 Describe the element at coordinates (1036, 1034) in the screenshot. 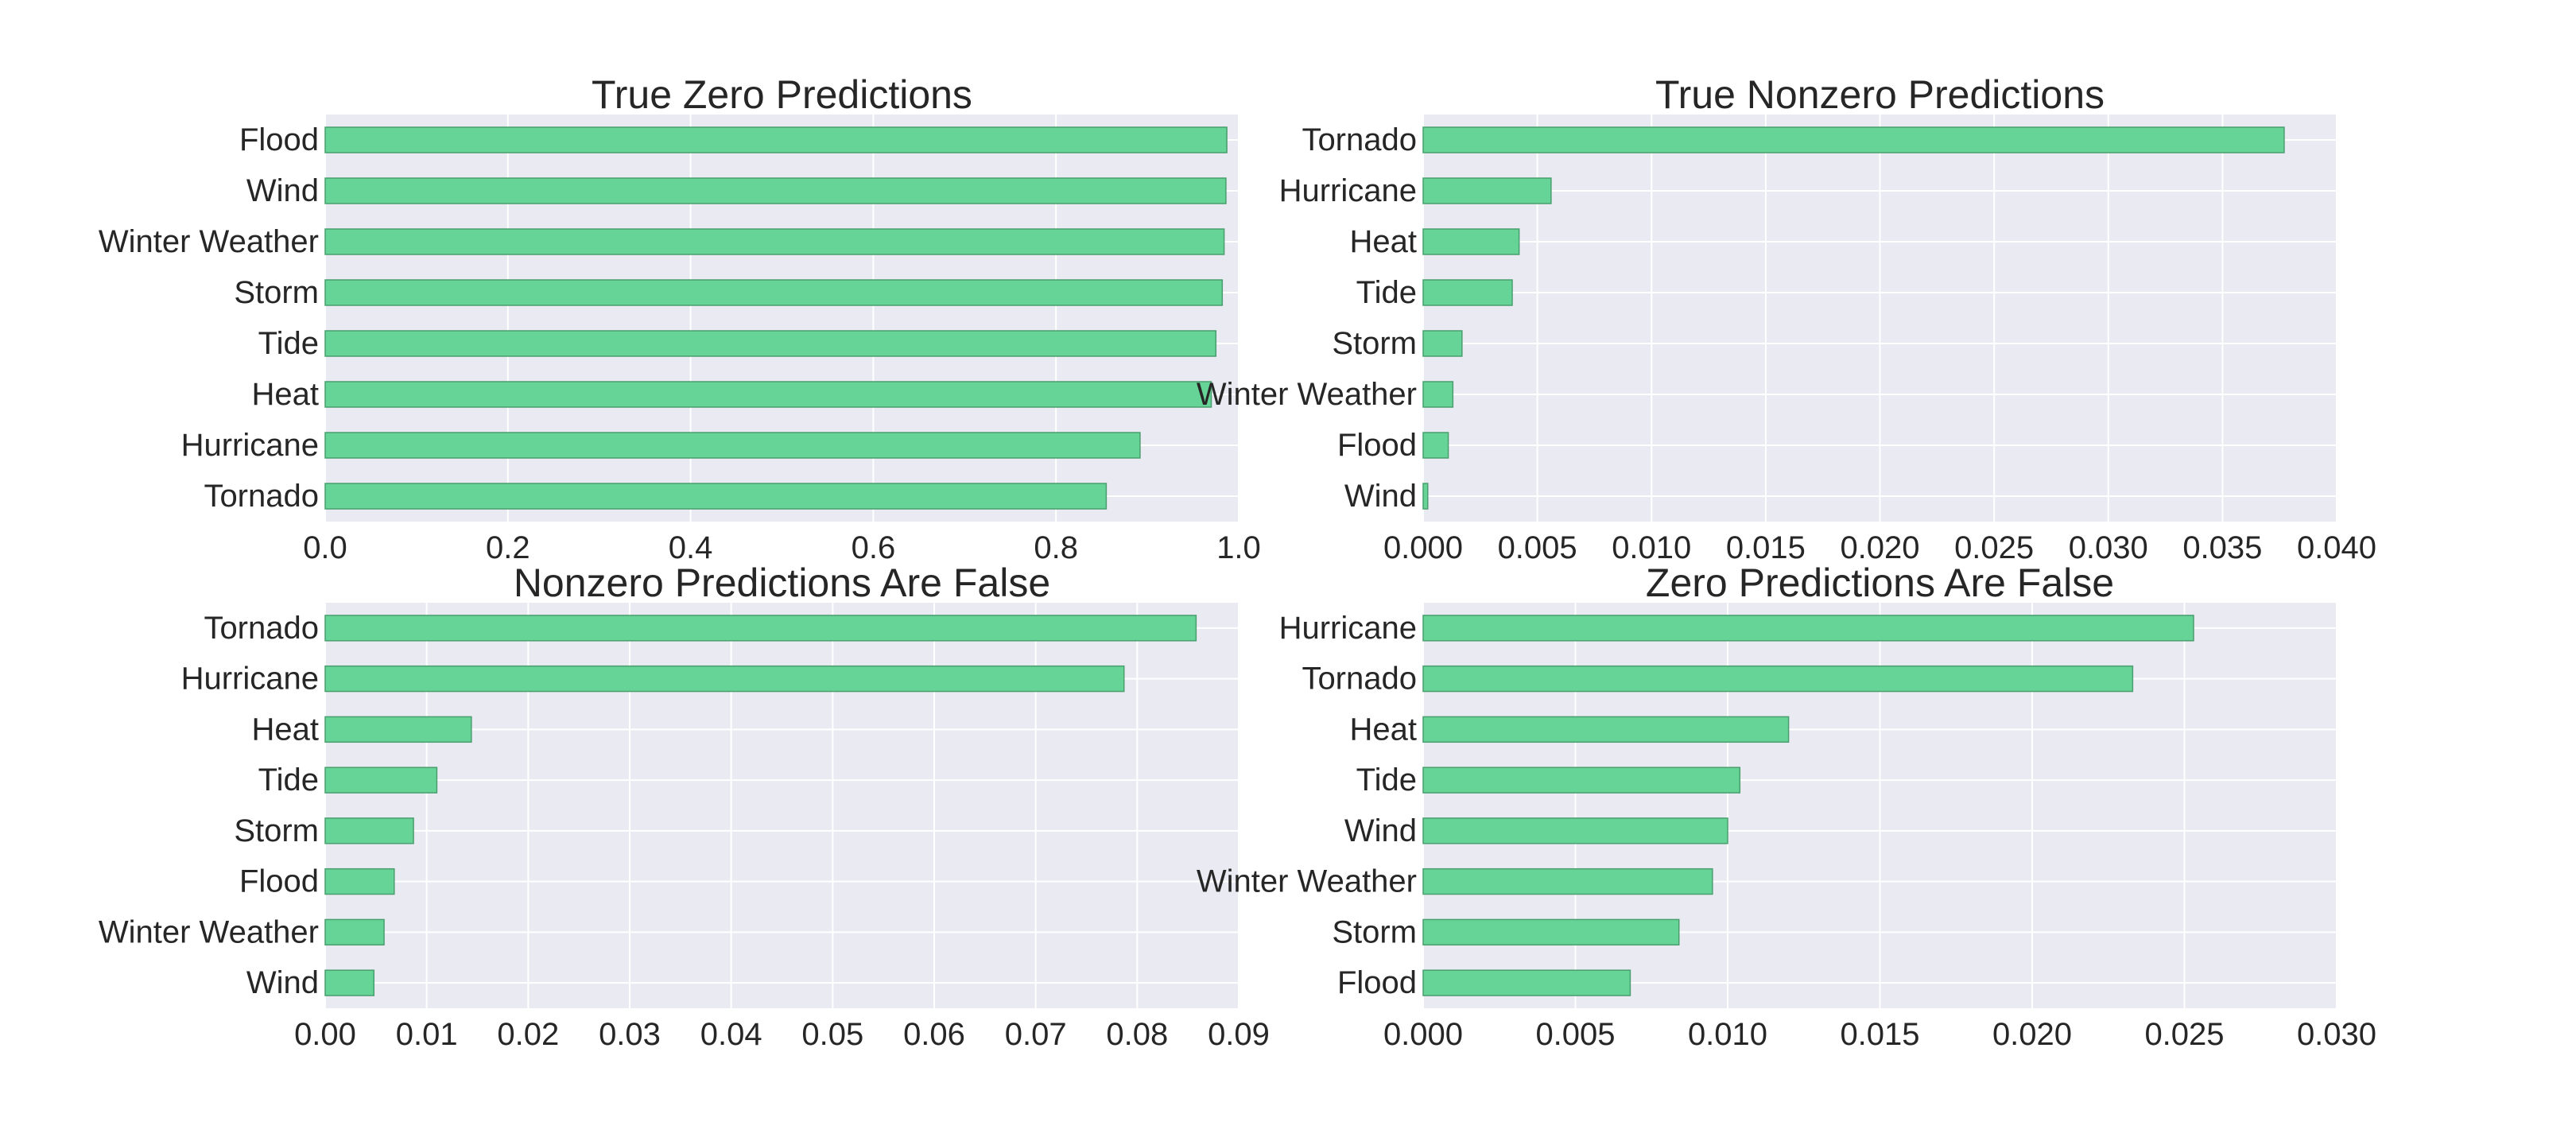

I see `x-tick-label: 0.07` at that location.